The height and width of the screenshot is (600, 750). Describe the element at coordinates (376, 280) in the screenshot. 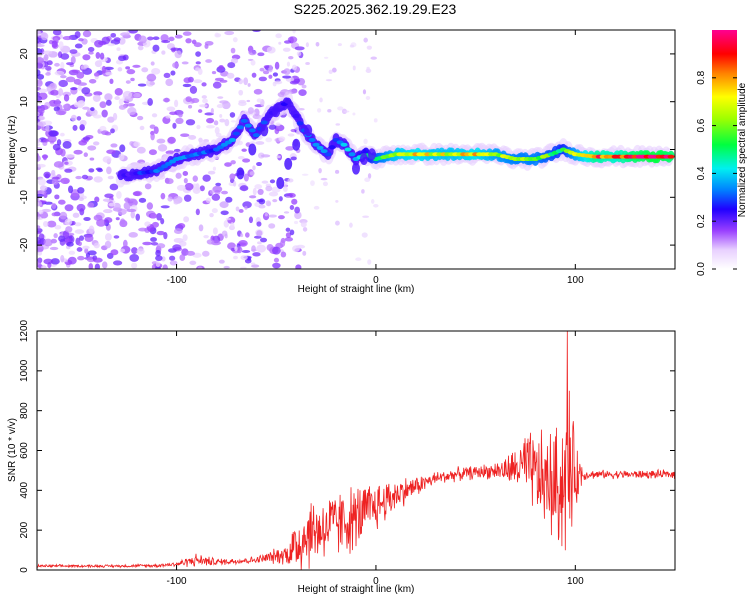

I see `x-tick-label: 0` at that location.